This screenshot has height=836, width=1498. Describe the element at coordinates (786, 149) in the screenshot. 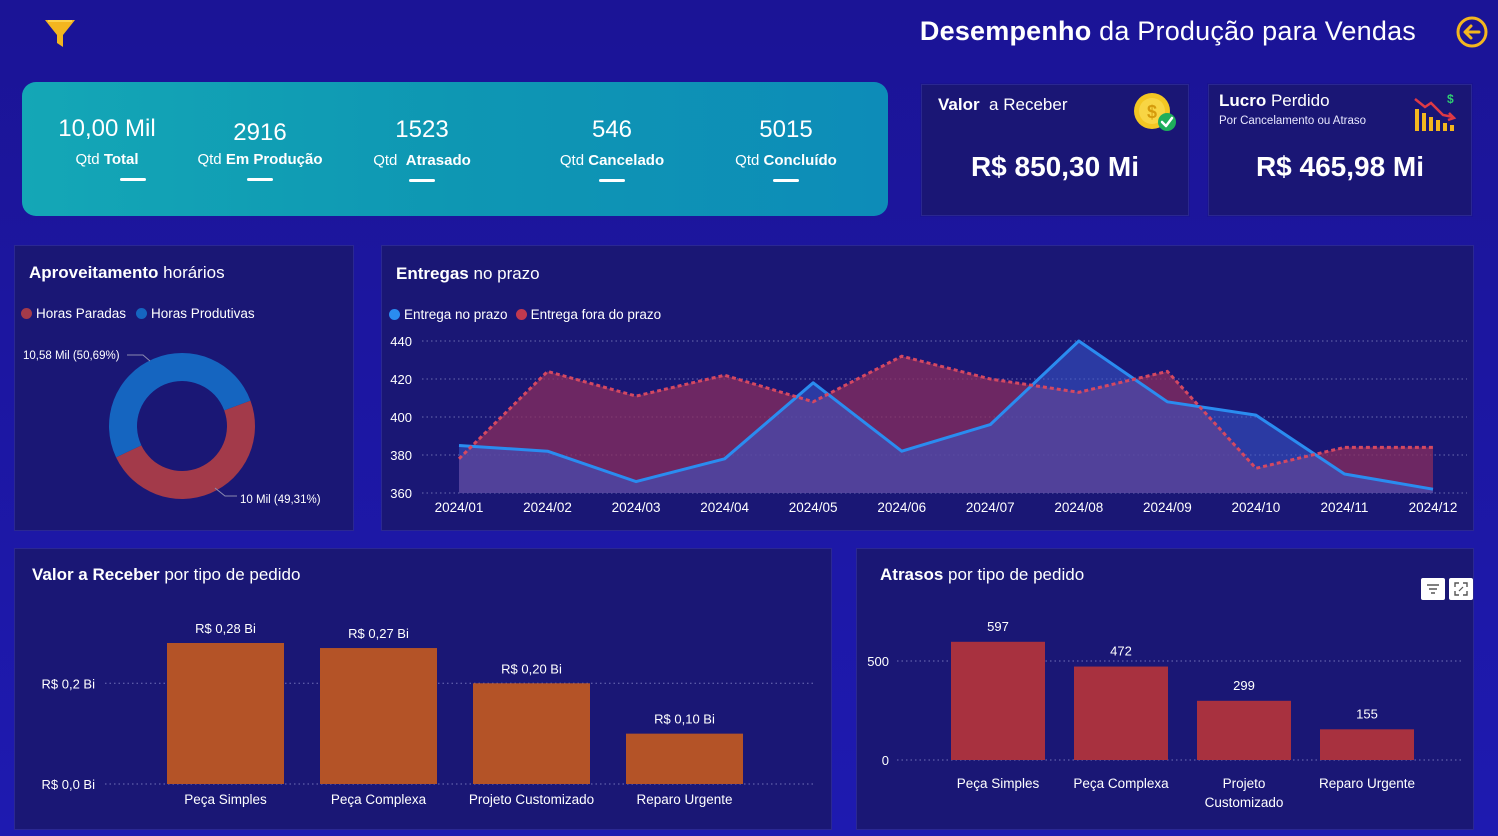

I see `kpi-concluido: 5015 Qtd Concluído` at that location.